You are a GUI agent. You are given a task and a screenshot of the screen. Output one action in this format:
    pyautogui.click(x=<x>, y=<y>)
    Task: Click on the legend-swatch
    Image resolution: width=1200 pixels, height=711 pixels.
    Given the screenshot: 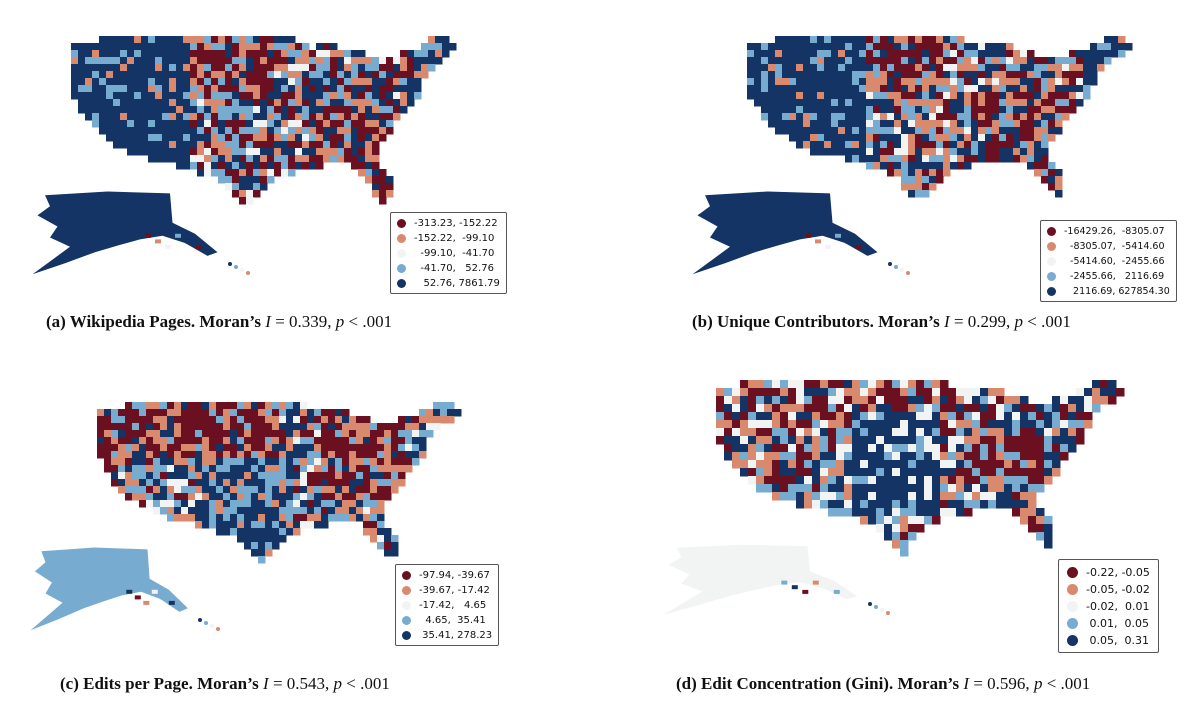 What is the action you would take?
    pyautogui.click(x=401, y=253)
    